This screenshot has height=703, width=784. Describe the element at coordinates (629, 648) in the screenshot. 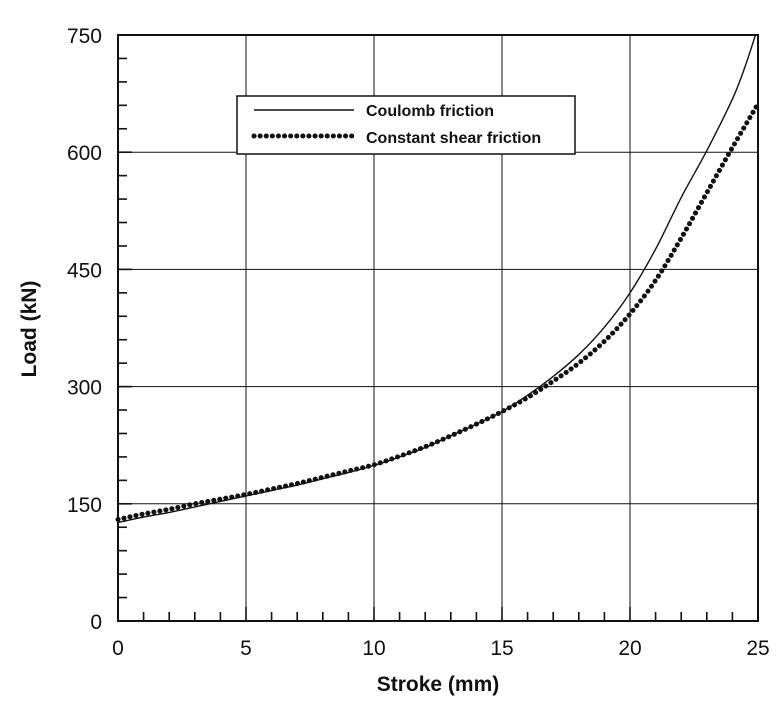

I see `x-tick-label: 20` at that location.